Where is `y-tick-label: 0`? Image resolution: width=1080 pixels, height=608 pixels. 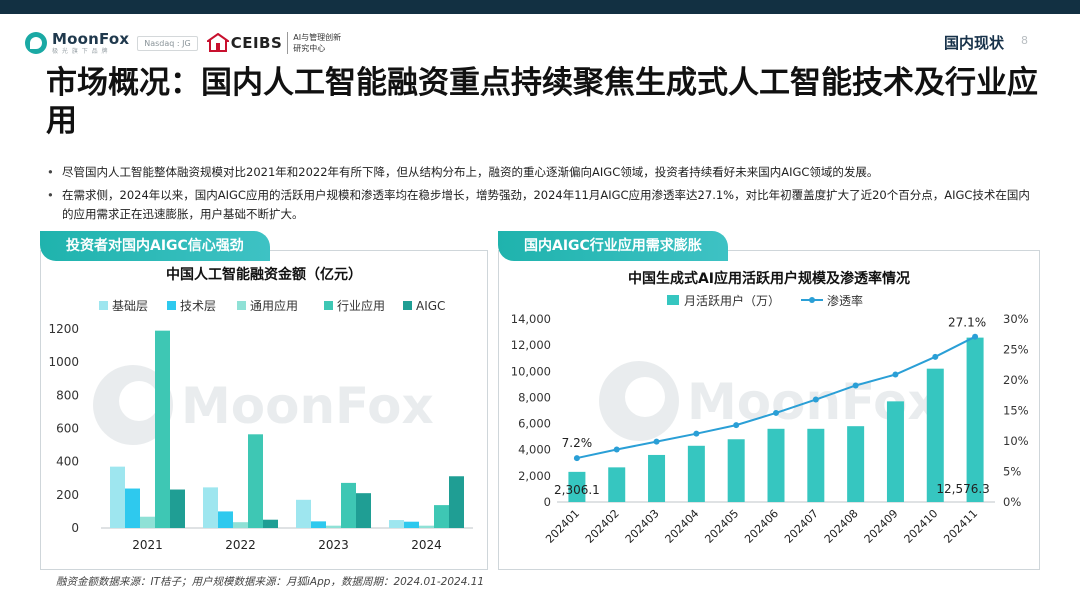 y-tick-label: 0 is located at coordinates (75, 528).